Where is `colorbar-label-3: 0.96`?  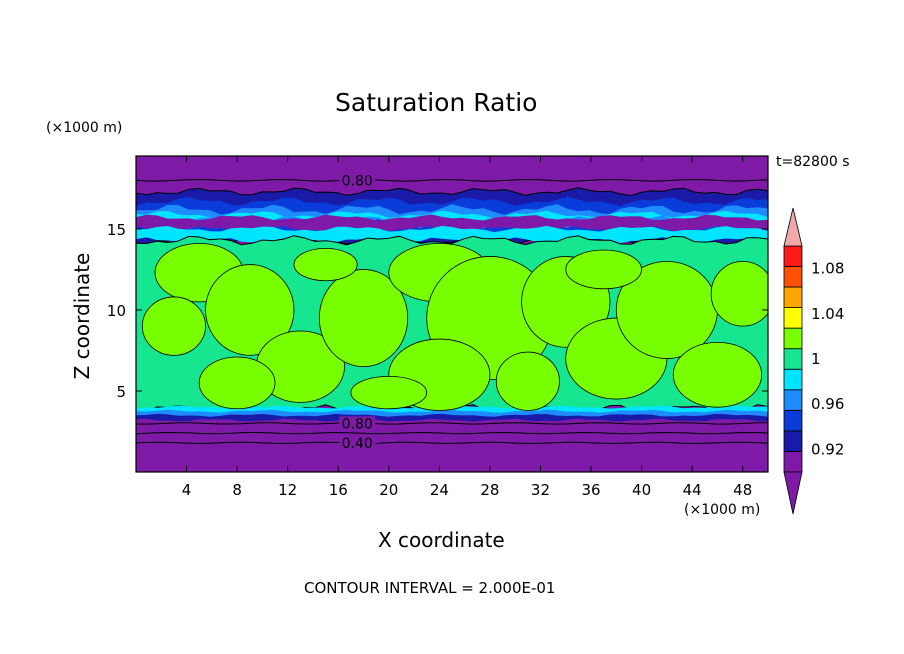
colorbar-label-3: 0.96 is located at coordinates (827, 404).